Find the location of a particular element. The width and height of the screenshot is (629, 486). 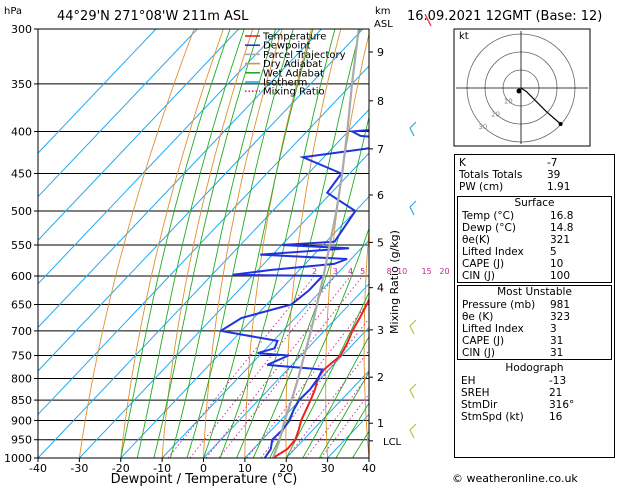

most-unstable-row: Pressure (mb) 981 is located at coordinates (534, 305).